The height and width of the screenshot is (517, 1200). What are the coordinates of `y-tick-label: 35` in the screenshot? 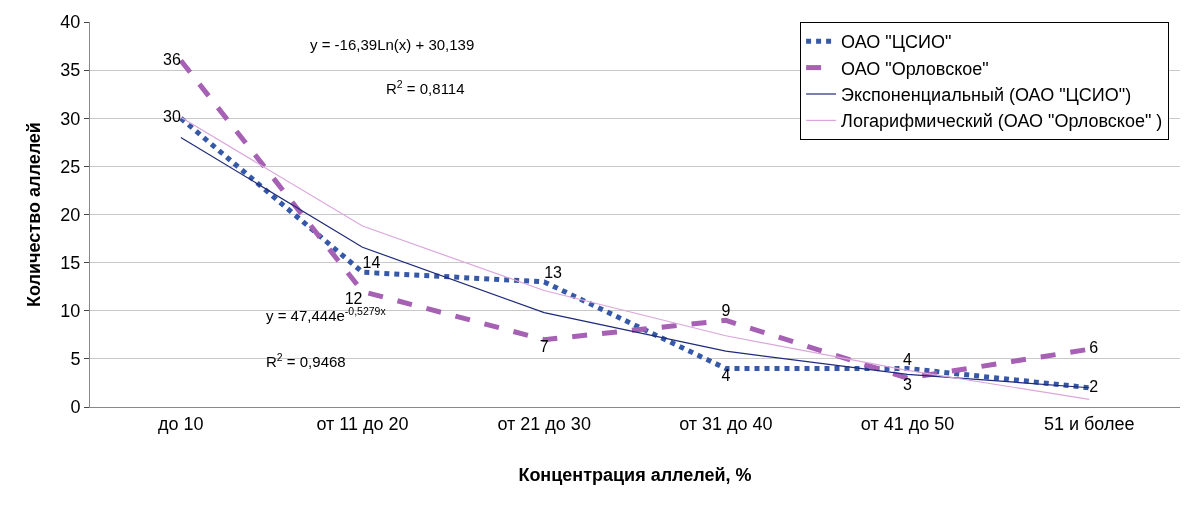 It's located at (70, 70).